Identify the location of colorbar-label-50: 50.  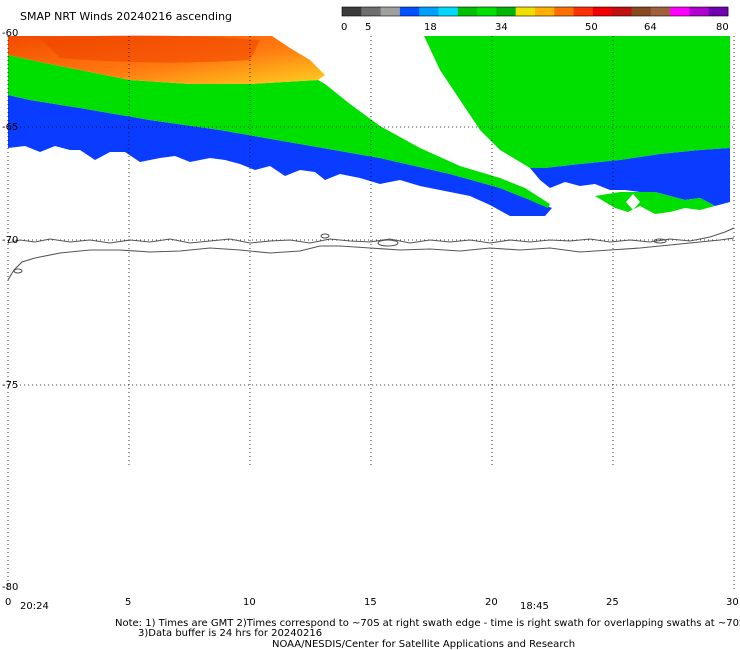
(591, 27).